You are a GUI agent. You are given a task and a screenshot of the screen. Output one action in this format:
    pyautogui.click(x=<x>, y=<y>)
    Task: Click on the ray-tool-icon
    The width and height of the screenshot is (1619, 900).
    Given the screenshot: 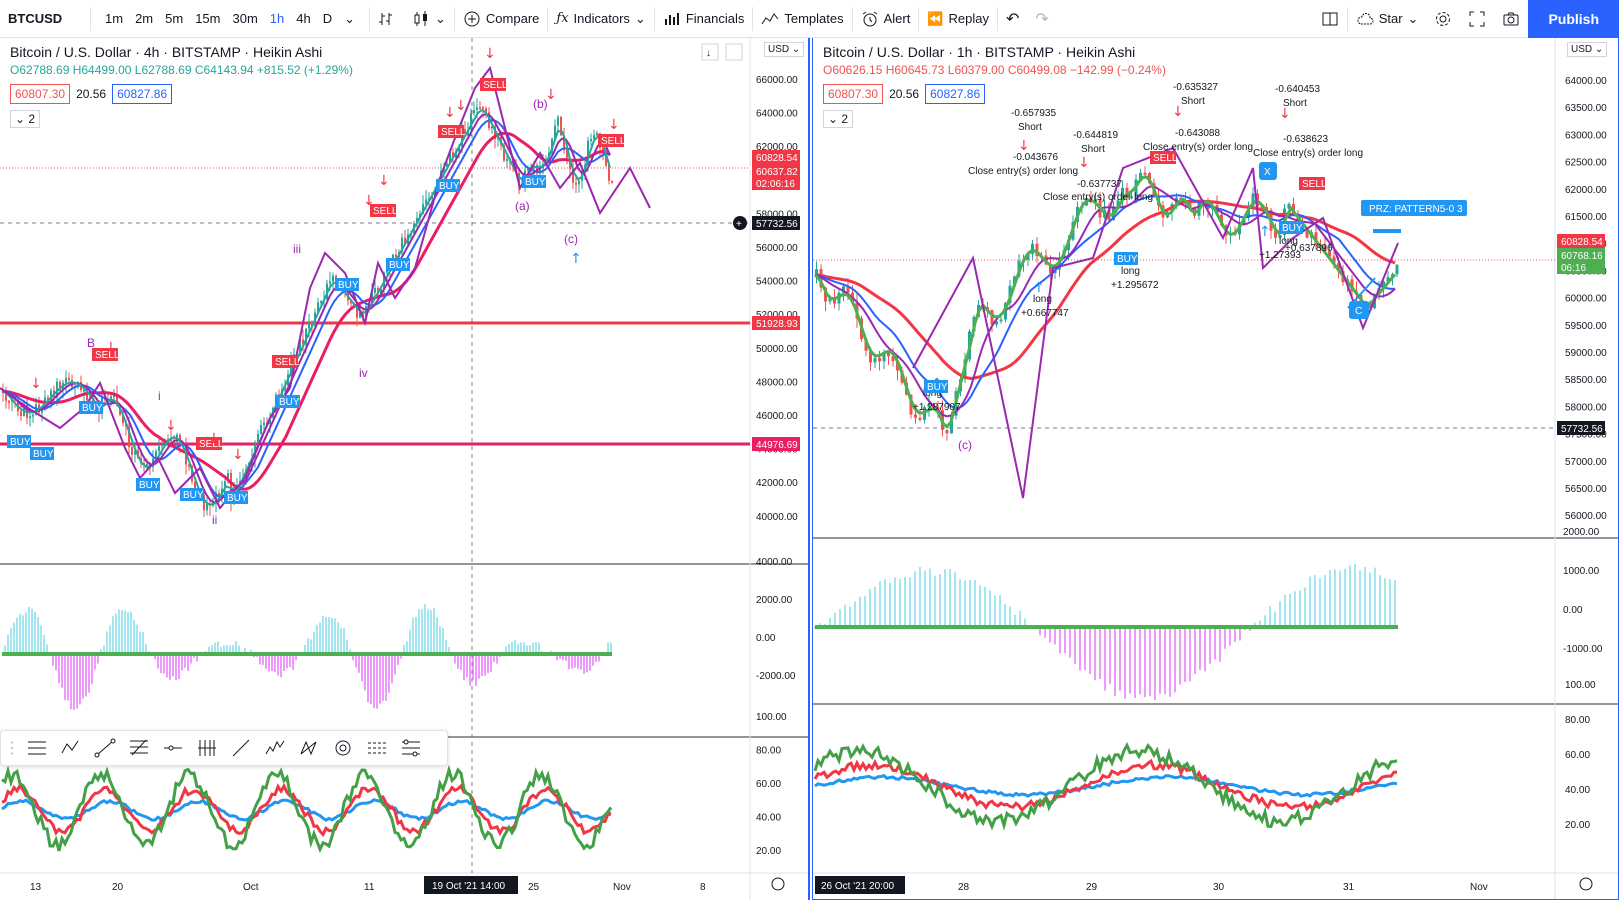 What is the action you would take?
    pyautogui.click(x=241, y=748)
    